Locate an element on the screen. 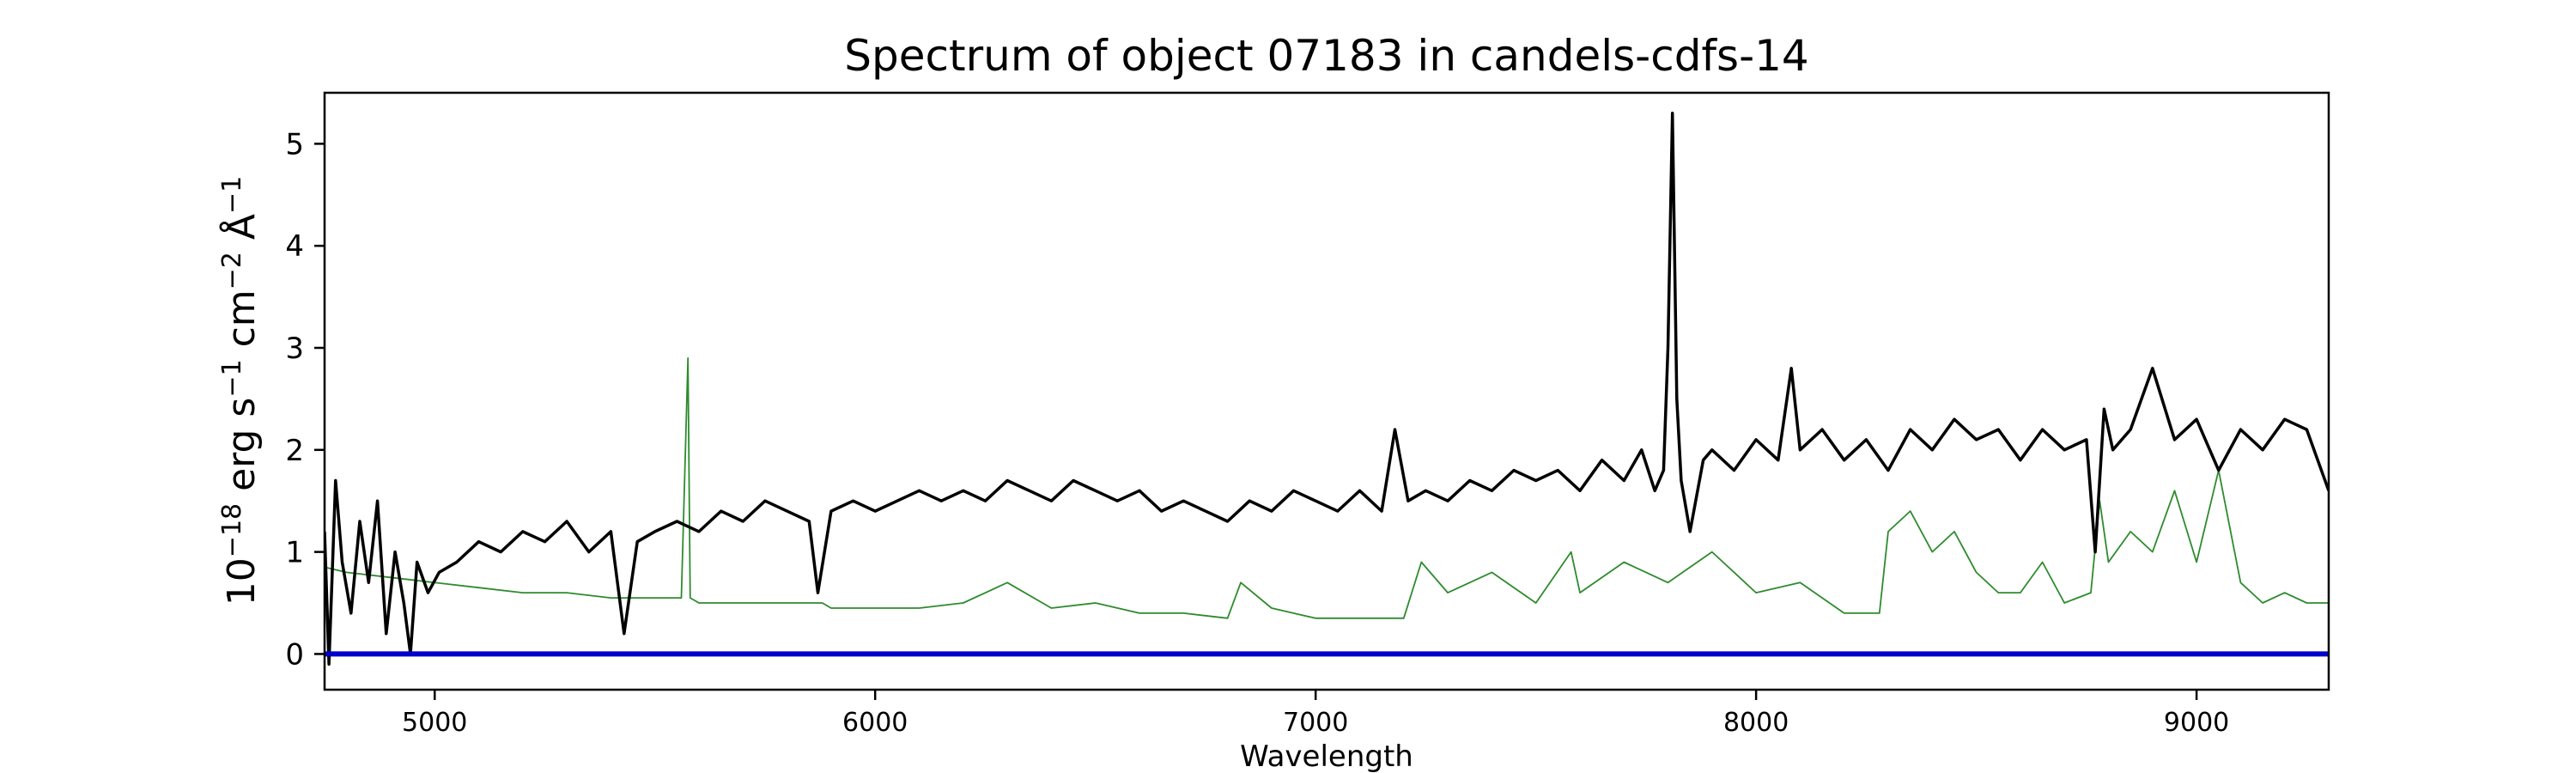 This screenshot has height=773, width=2576. y-tick-label: 2 is located at coordinates (294, 451).